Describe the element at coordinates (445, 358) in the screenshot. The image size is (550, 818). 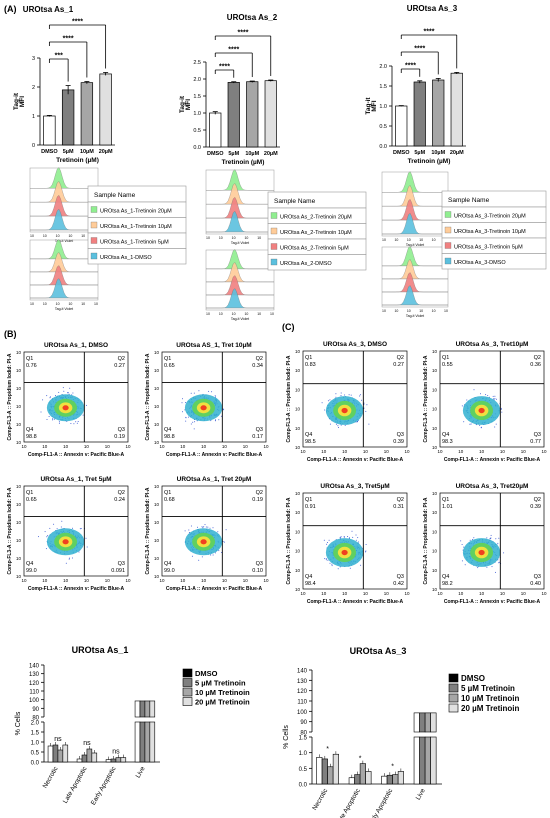
I see `quadrant-name: Q1` at that location.